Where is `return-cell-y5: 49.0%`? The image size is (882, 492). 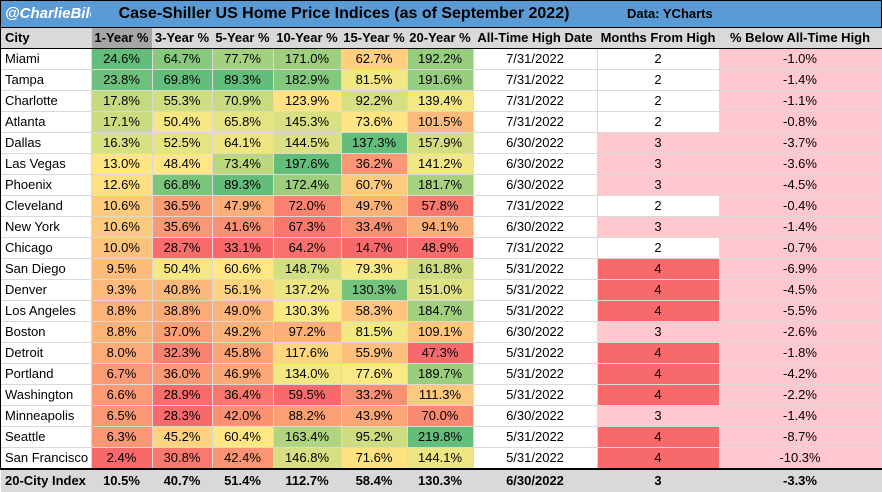
return-cell-y5: 49.0% is located at coordinates (243, 311).